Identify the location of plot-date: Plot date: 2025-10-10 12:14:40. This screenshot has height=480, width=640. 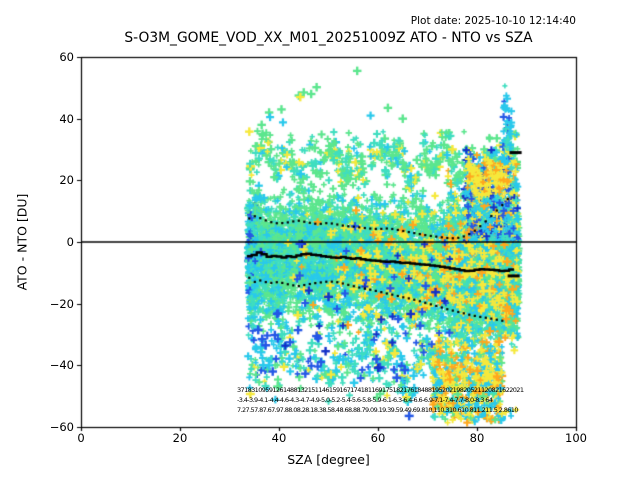
(493, 21).